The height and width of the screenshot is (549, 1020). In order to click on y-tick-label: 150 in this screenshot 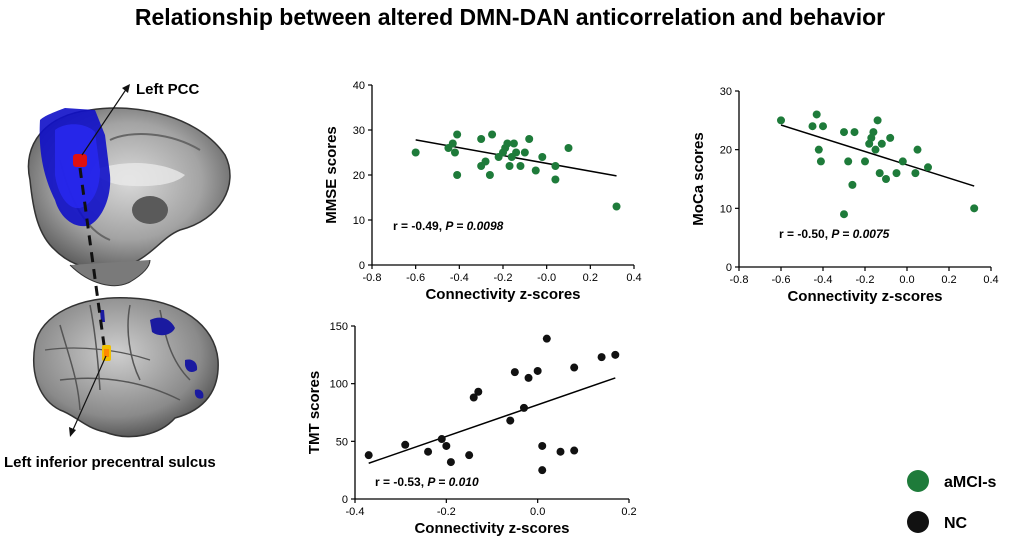, I will do `click(339, 327)`.